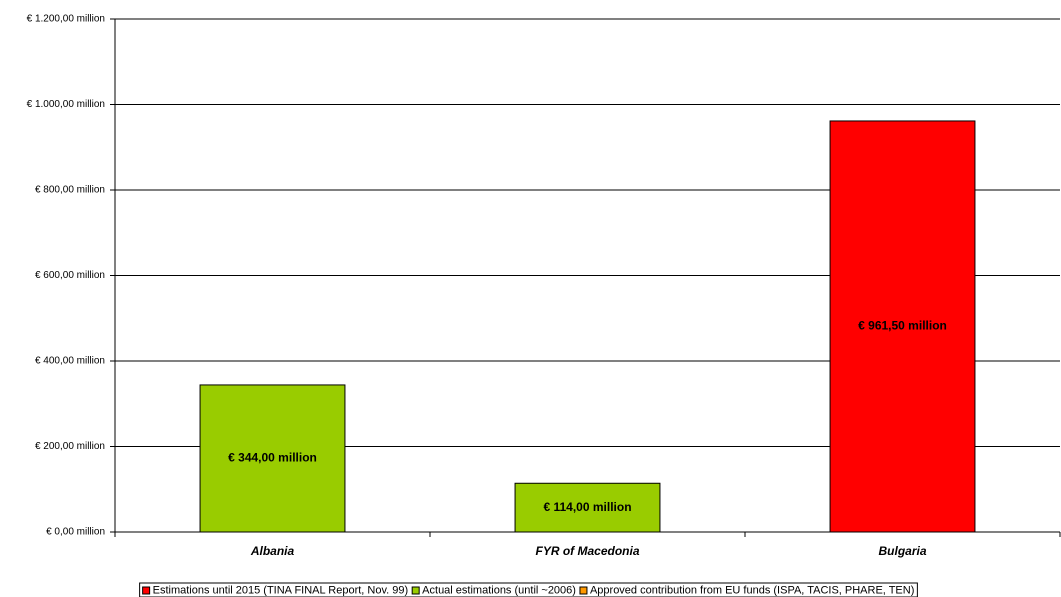 This screenshot has width=1061, height=597. I want to click on y-tick-label: € 400,00 million, so click(70, 361).